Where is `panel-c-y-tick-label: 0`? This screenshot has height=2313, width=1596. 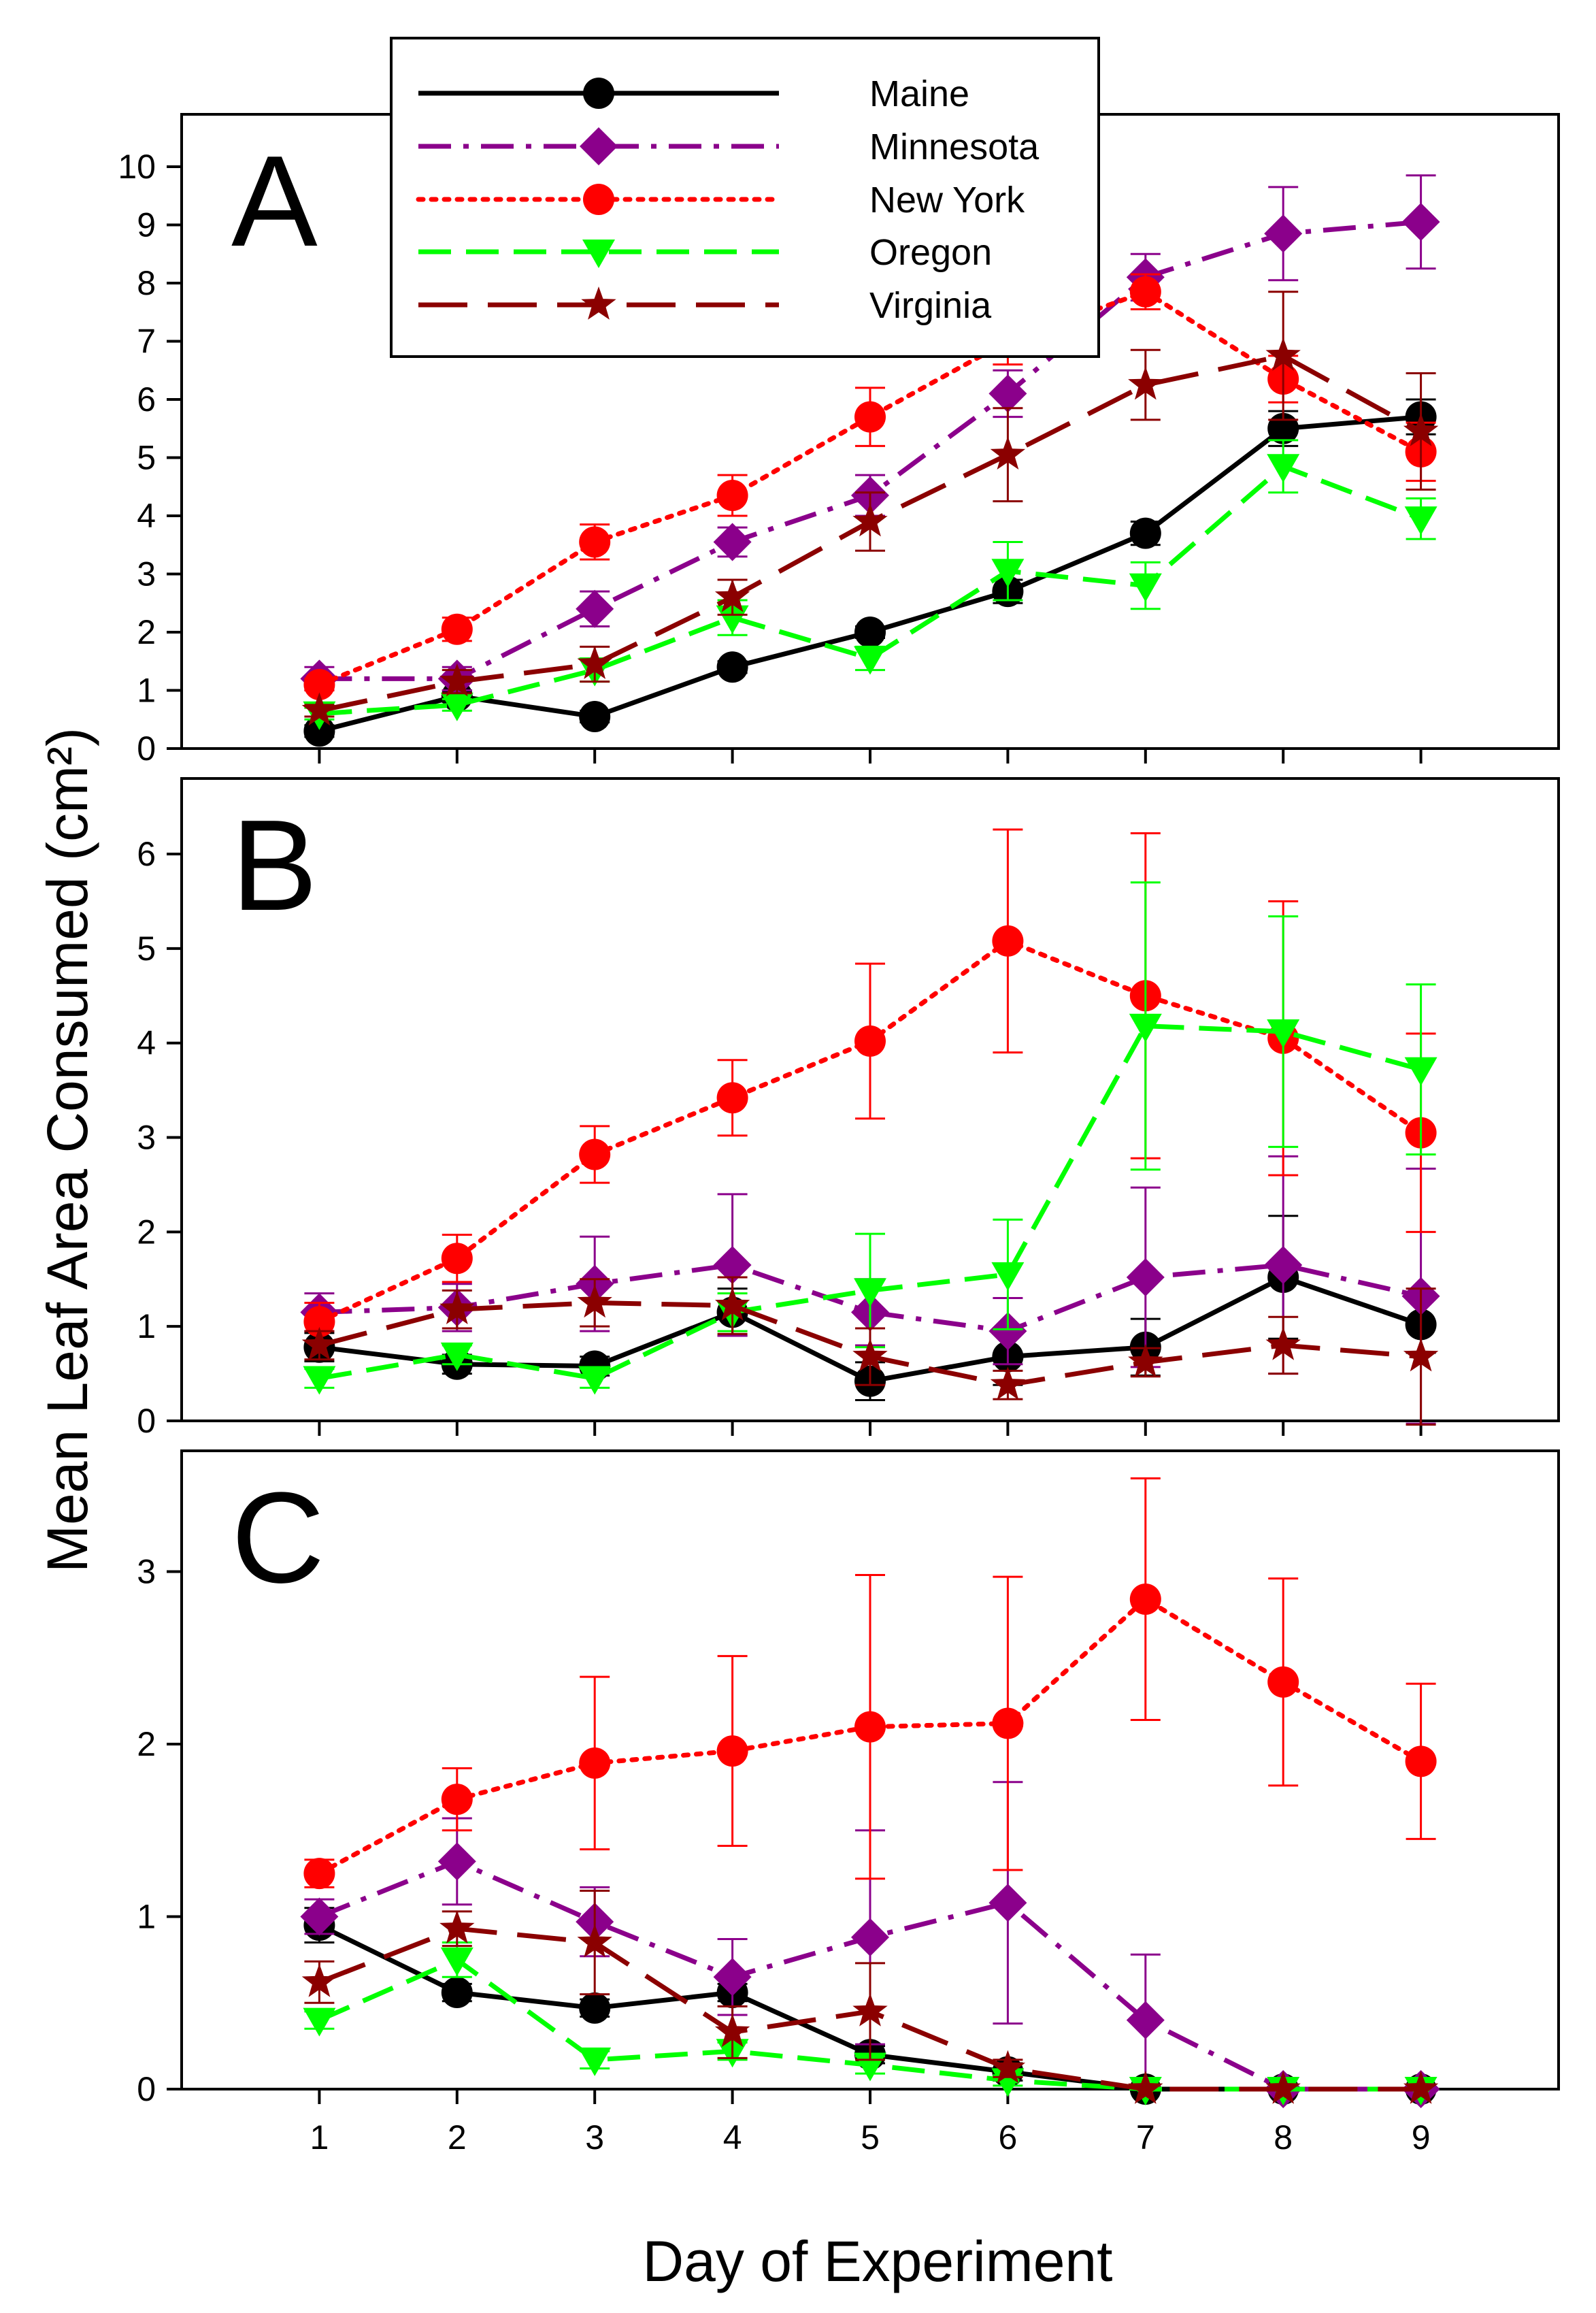
panel-c-y-tick-label: 0 is located at coordinates (146, 2089).